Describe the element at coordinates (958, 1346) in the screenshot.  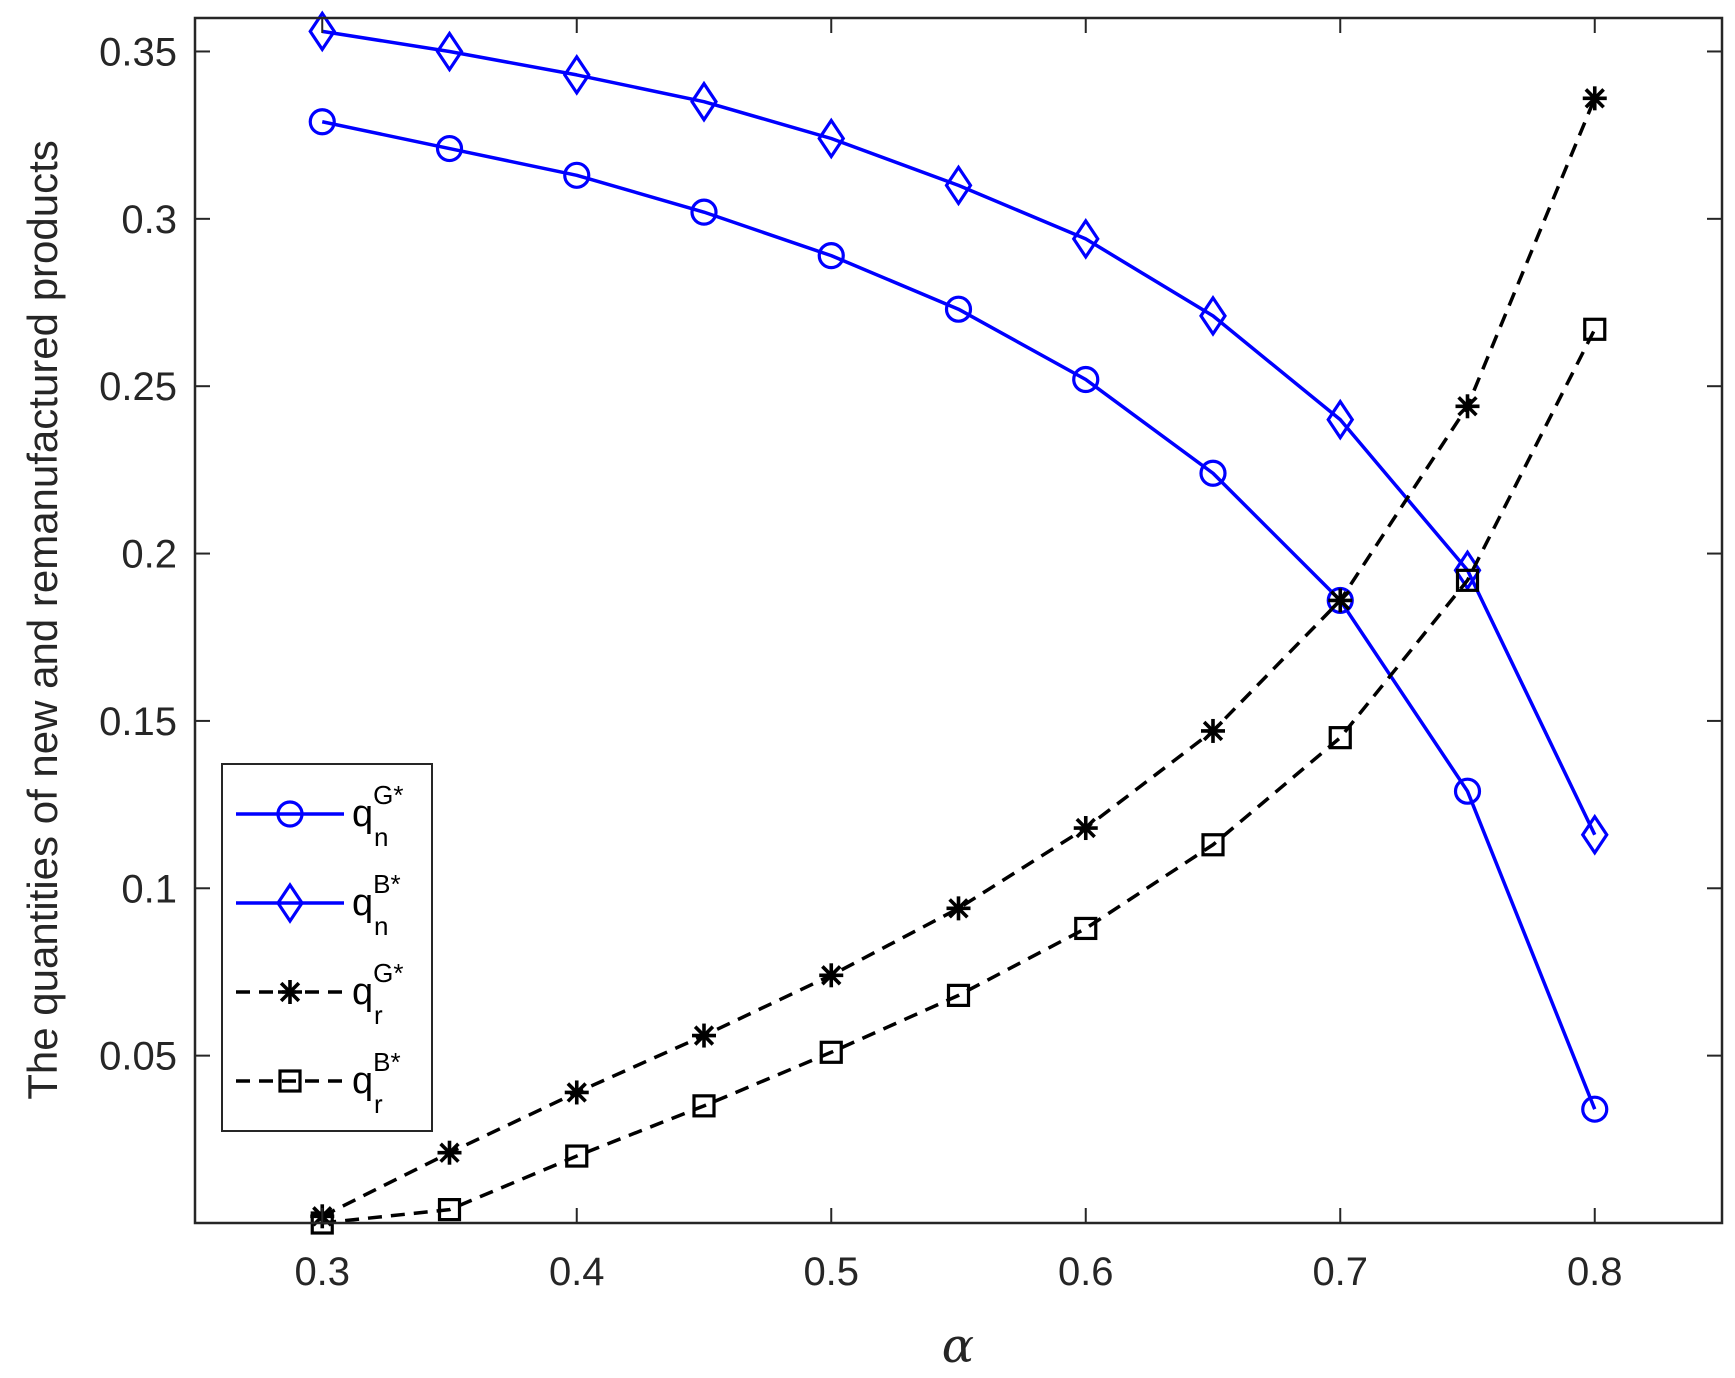
I see `x-axis-label: α` at that location.